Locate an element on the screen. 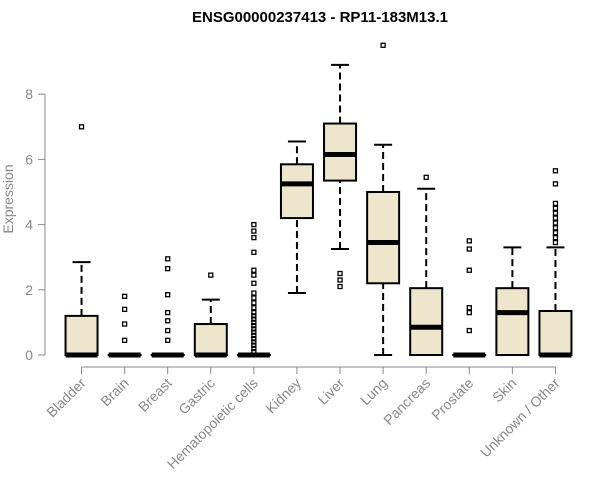 This screenshot has height=500, width=600. x-tick-label: Breast is located at coordinates (155, 395).